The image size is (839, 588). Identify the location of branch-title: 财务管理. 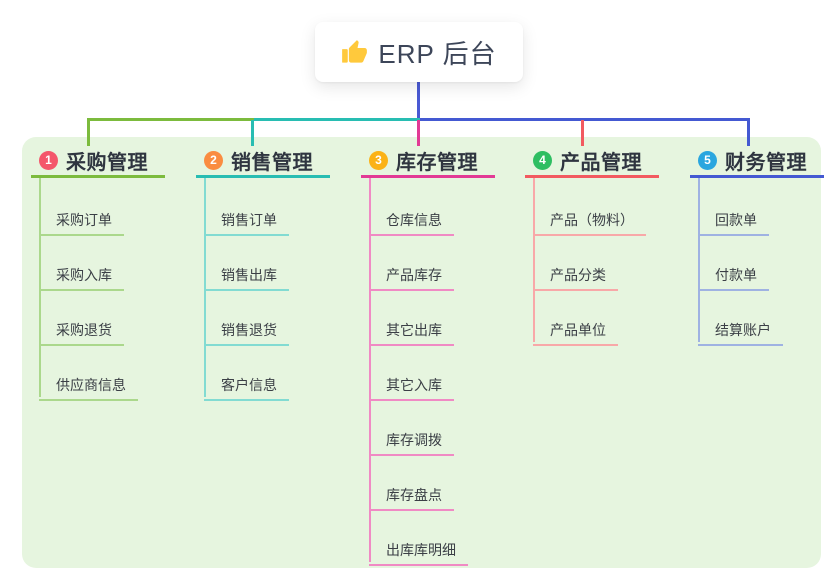
(766, 163).